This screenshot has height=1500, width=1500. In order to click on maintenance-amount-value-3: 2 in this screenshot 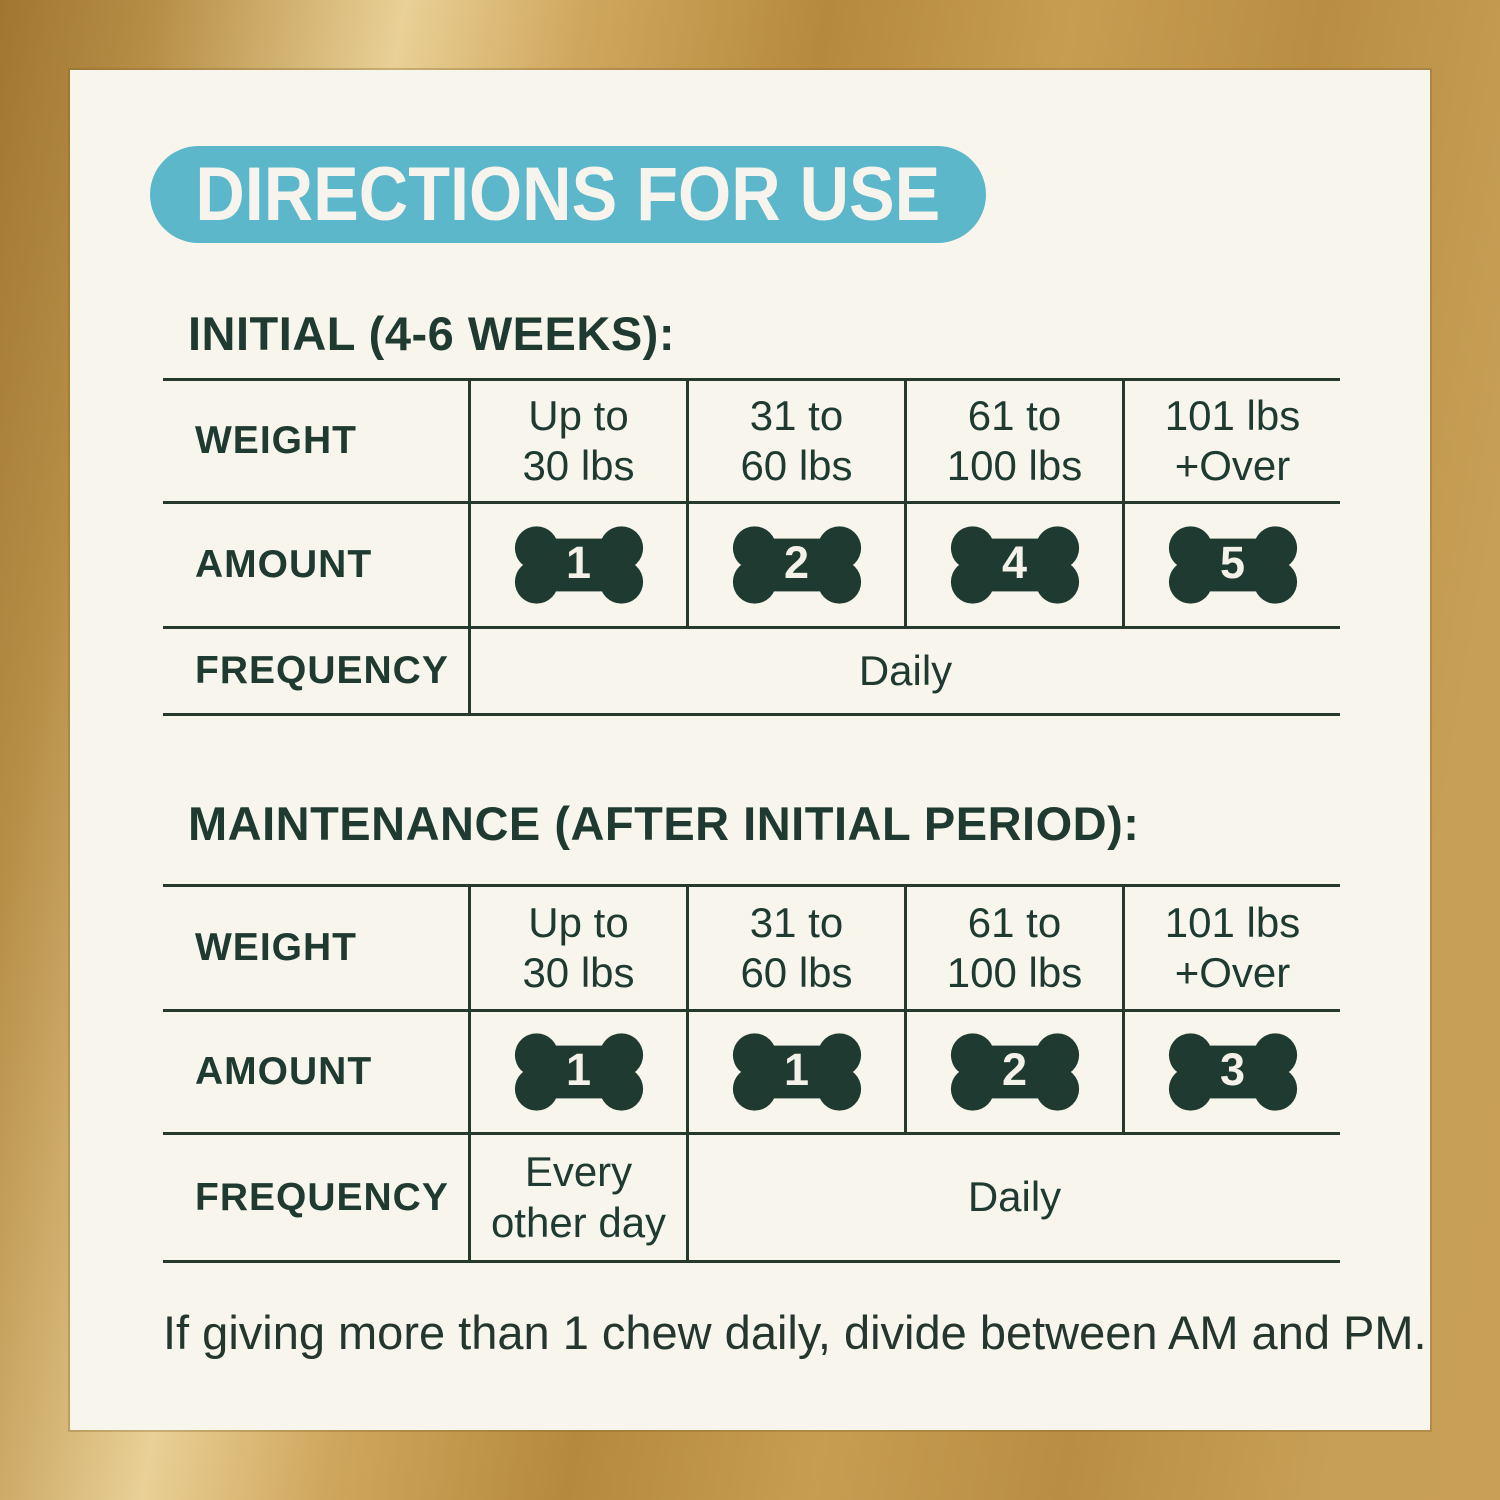, I will do `click(1014, 1069)`.